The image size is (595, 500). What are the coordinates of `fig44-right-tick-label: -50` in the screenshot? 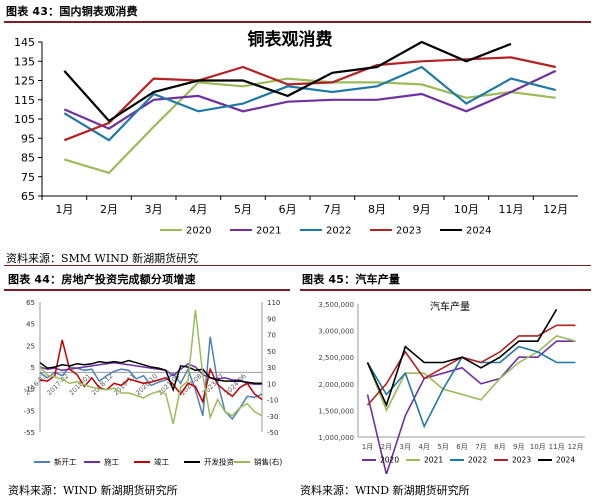 It's located at (272, 433).